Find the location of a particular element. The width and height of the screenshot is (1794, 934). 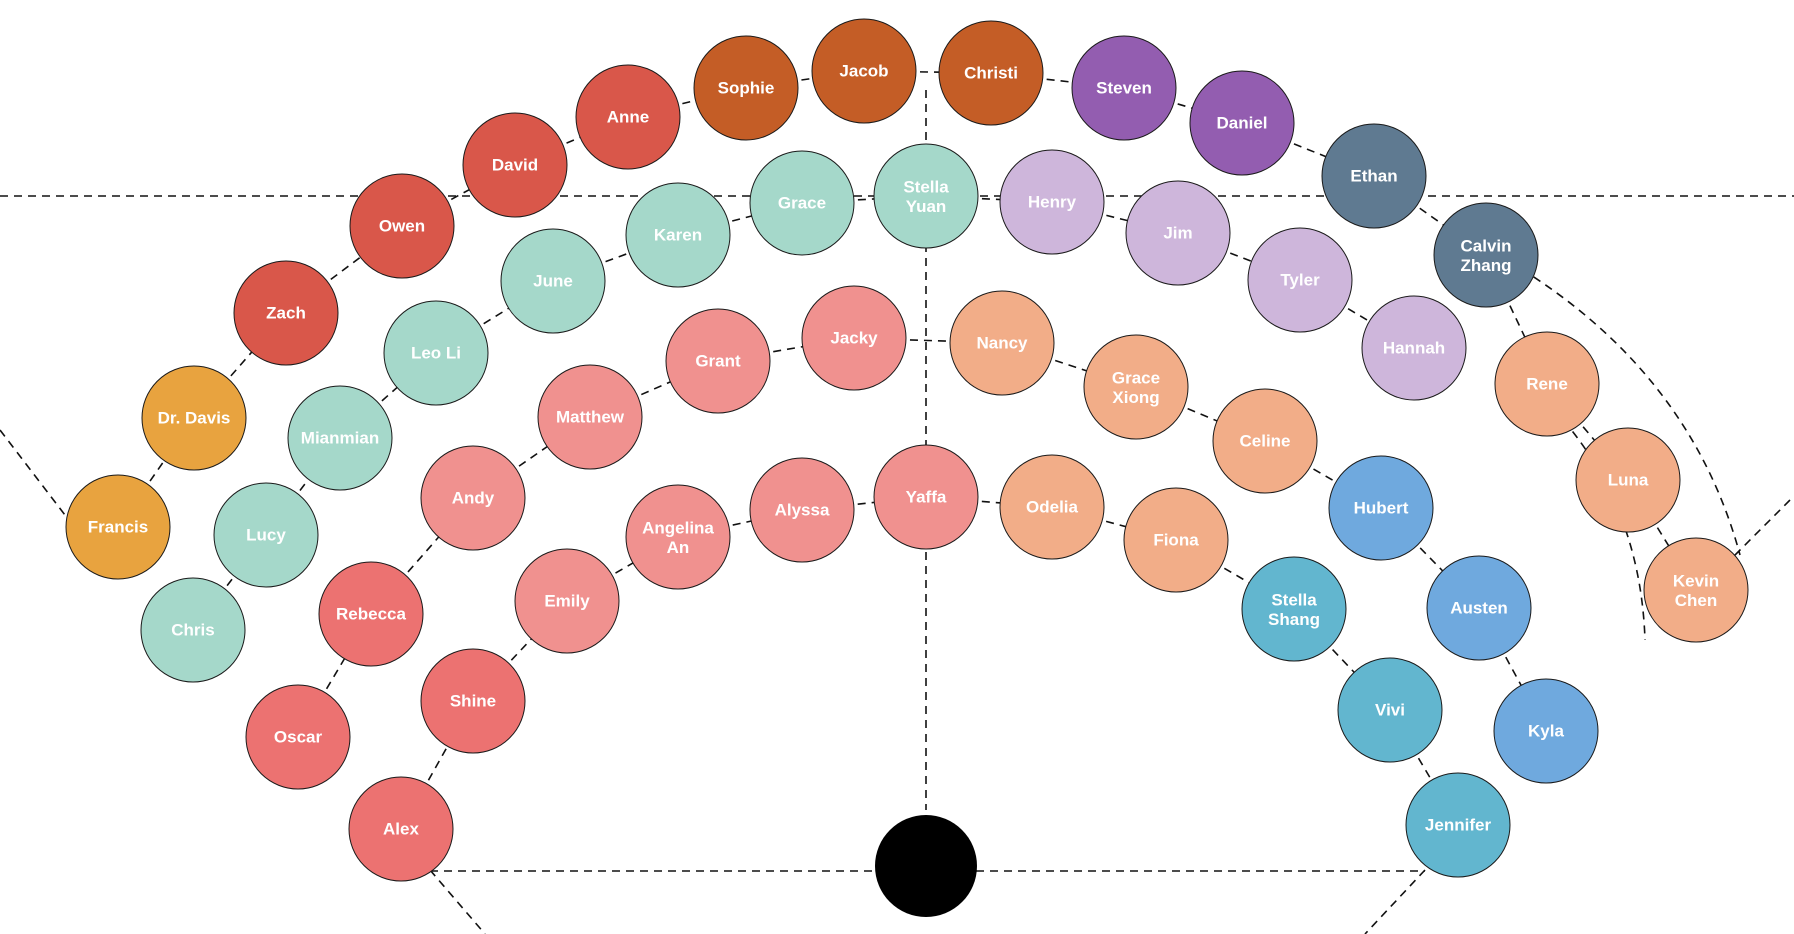

seat-label: Oscar is located at coordinates (298, 737).